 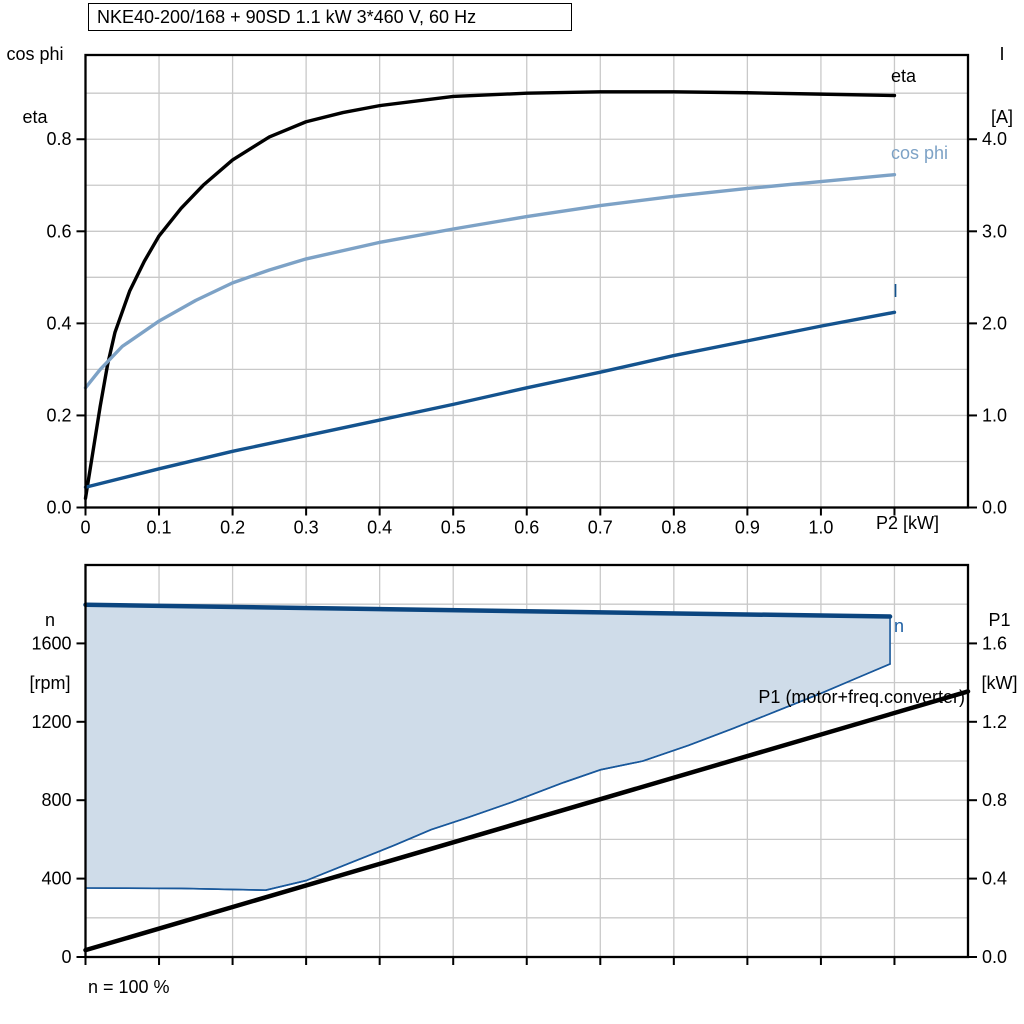 I want to click on x-tick-label: 0, so click(x=85, y=528).